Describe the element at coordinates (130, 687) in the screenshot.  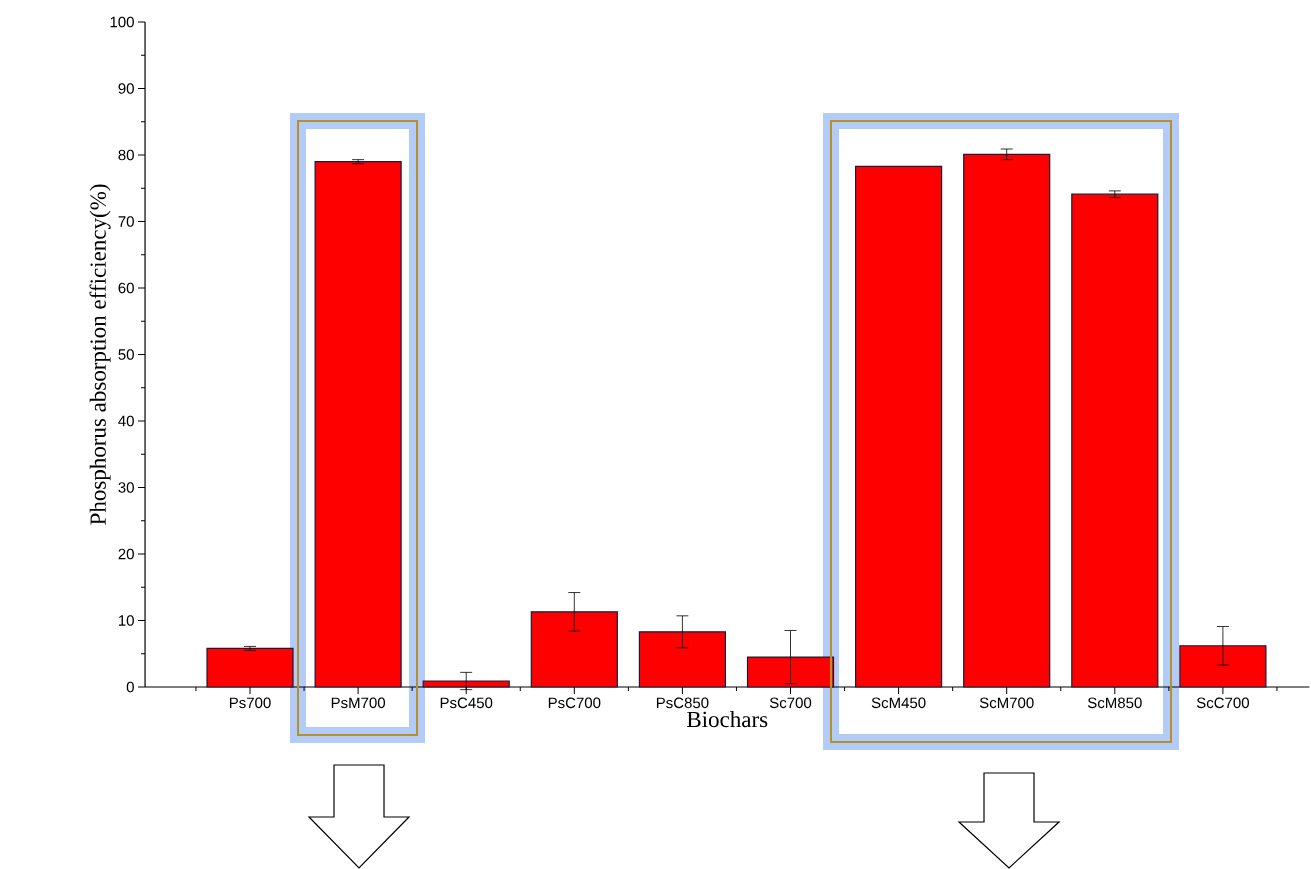
I see `y-tick-label: 0` at that location.